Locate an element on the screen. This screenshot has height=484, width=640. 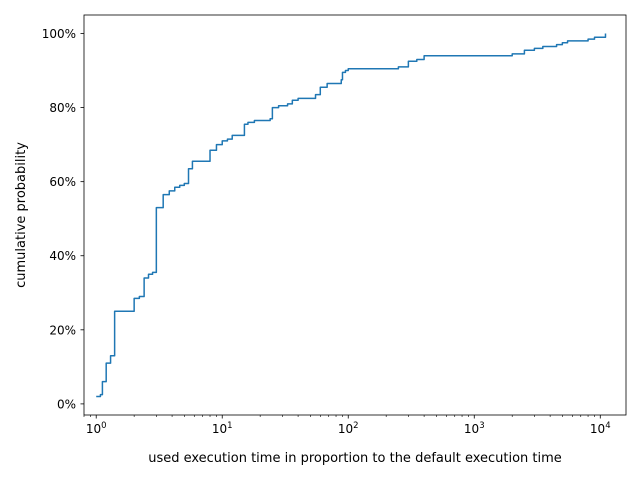
x-tick-label: 10¹ is located at coordinates (222, 428).